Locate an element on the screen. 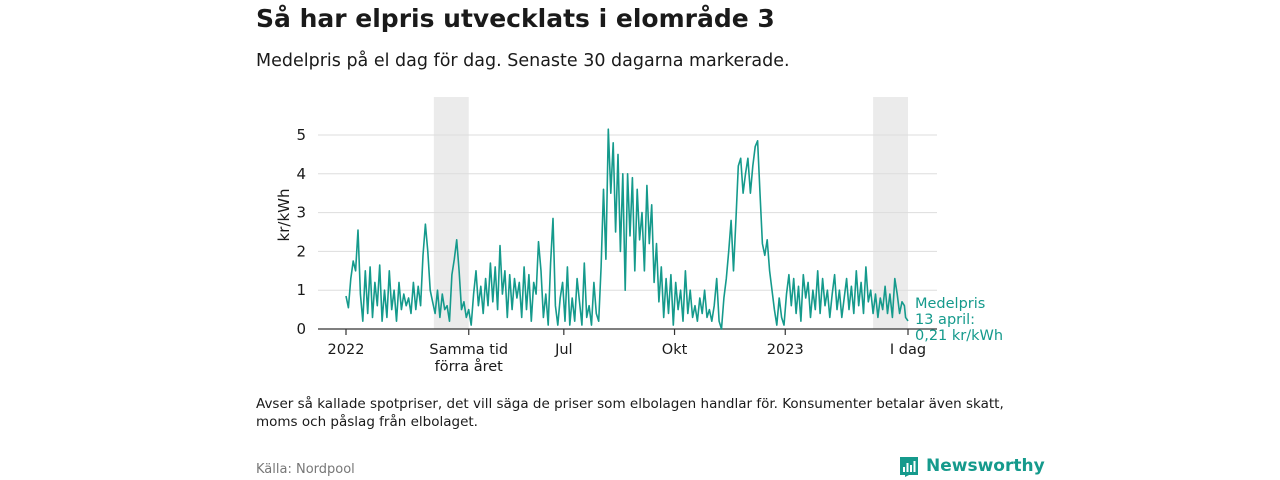 The height and width of the screenshot is (480, 1280). x-tick-label: Okt is located at coordinates (675, 350).